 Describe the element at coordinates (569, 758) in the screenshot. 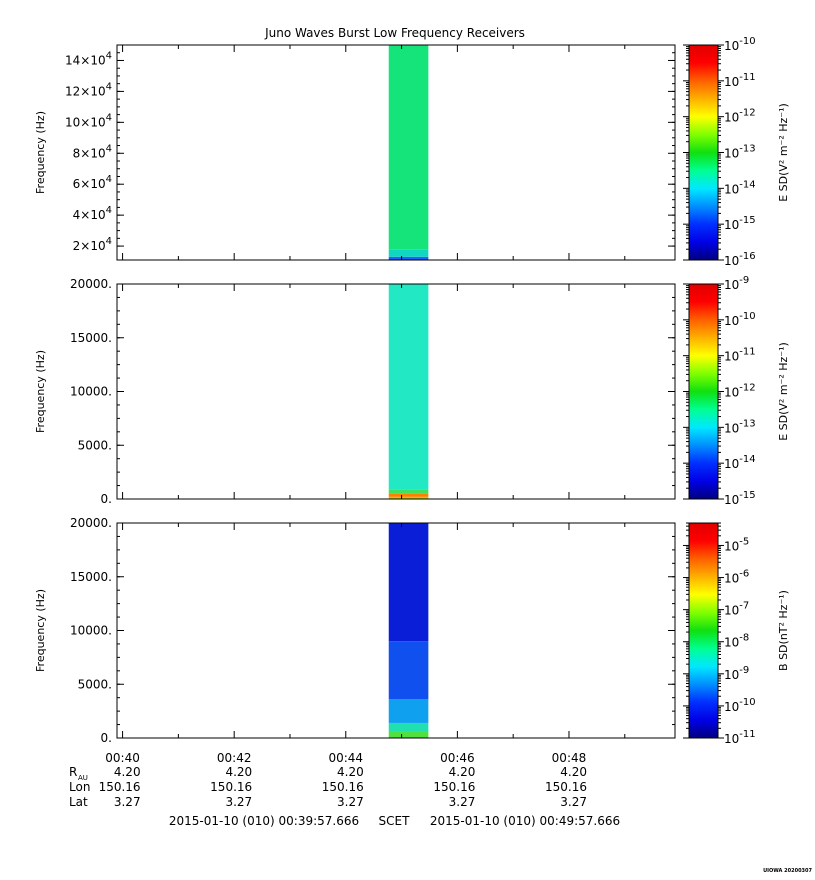

I see `time-tick-label: 00:48` at that location.